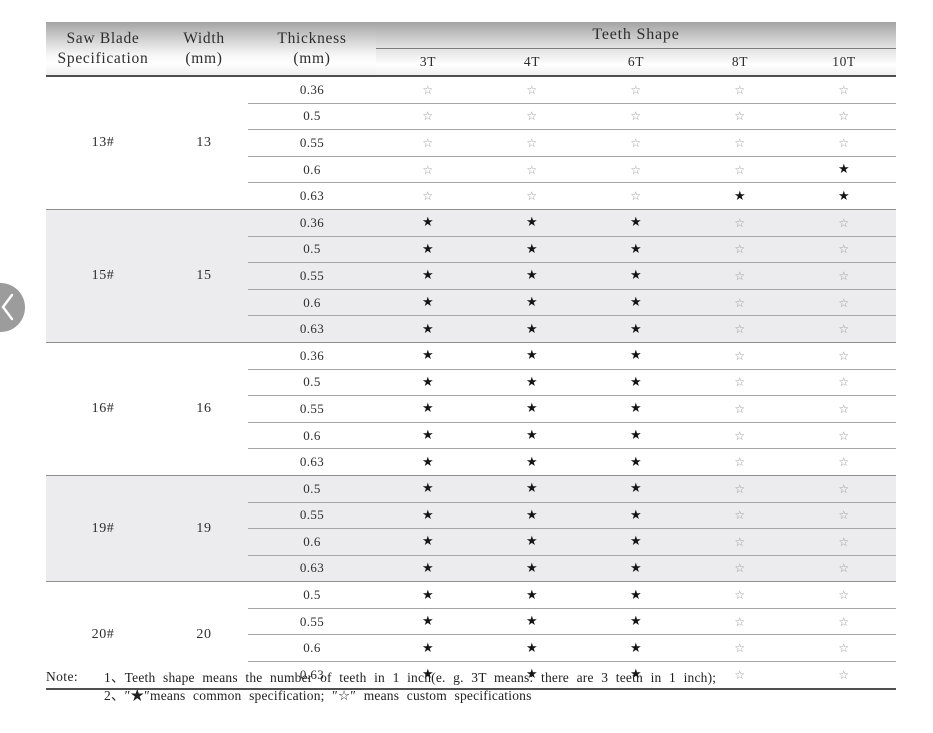  I want to click on width-cell: 13, so click(204, 142).